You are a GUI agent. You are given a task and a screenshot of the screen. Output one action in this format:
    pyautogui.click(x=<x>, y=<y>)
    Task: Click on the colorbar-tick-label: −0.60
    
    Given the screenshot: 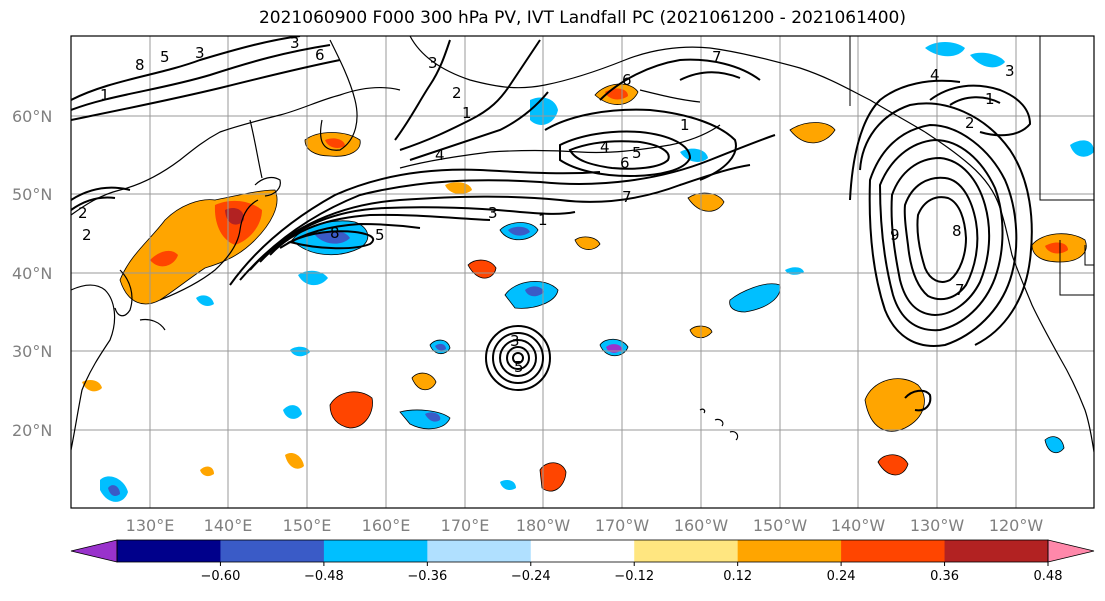 What is the action you would take?
    pyautogui.click(x=221, y=576)
    